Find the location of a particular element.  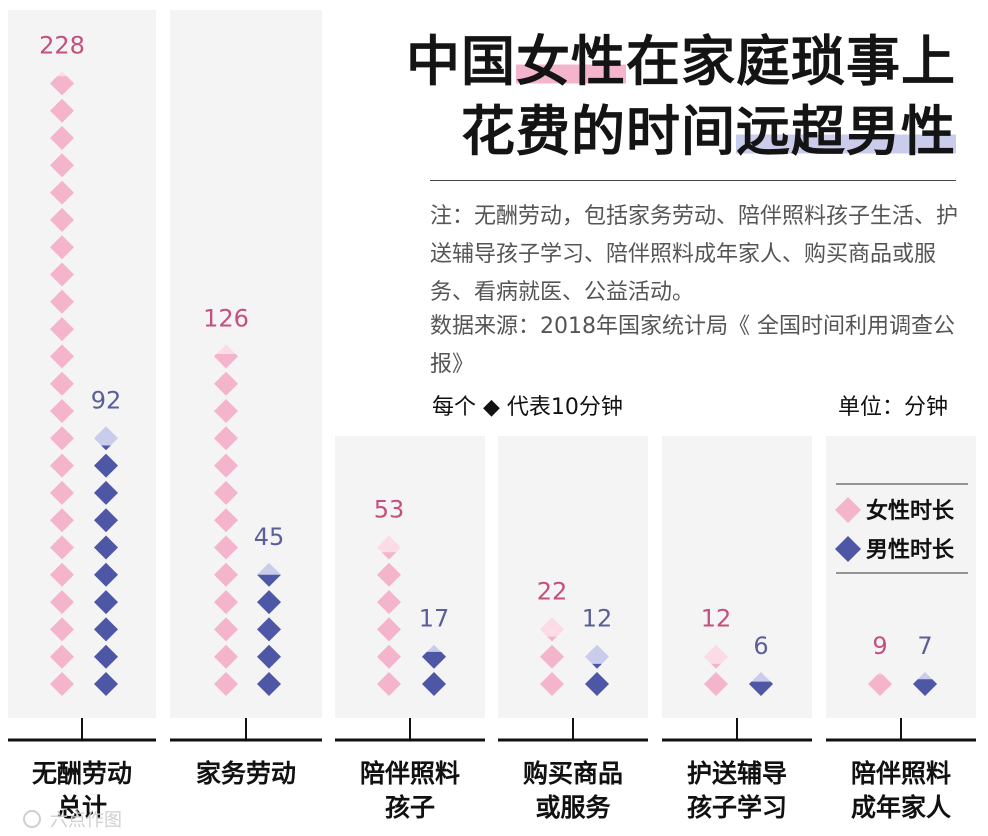

female-diamond-3-2-fill is located at coordinates (552, 639).